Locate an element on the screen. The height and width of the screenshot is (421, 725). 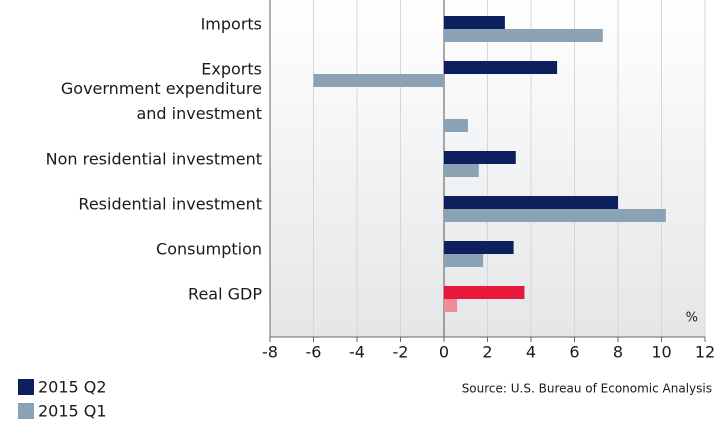
category-label: Residential investment is located at coordinates (170, 204).